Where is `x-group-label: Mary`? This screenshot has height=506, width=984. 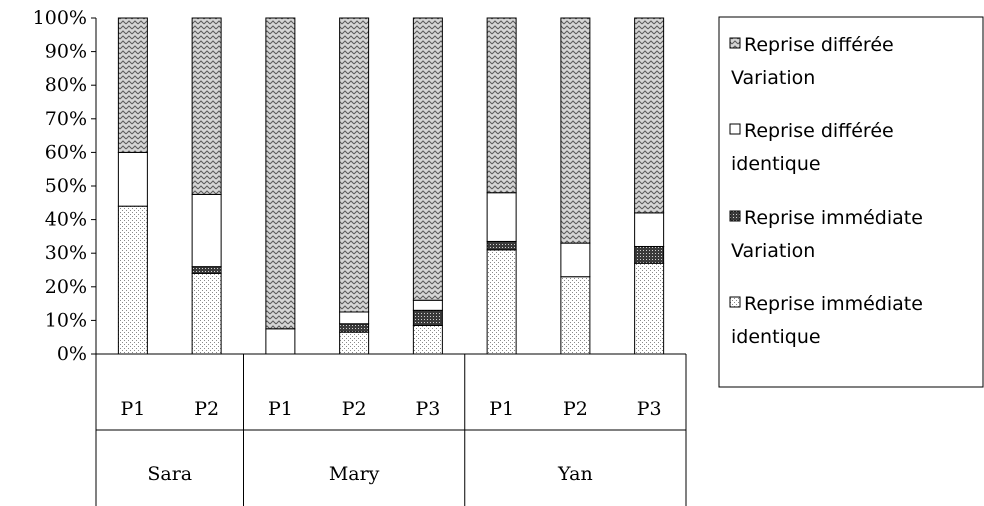
x-group-label: Mary is located at coordinates (354, 474).